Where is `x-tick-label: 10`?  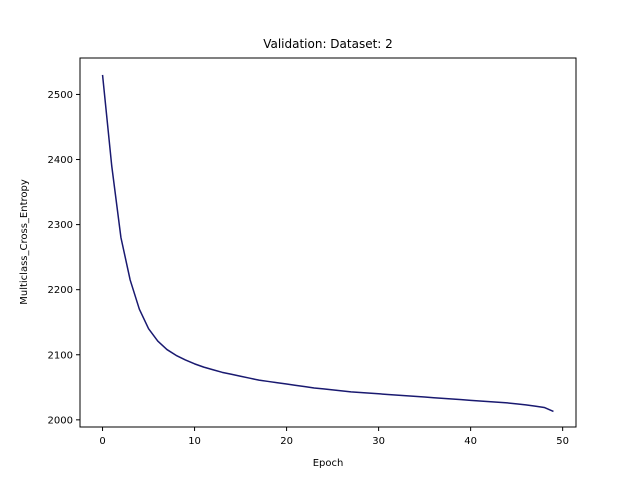 x-tick-label: 10 is located at coordinates (194, 441).